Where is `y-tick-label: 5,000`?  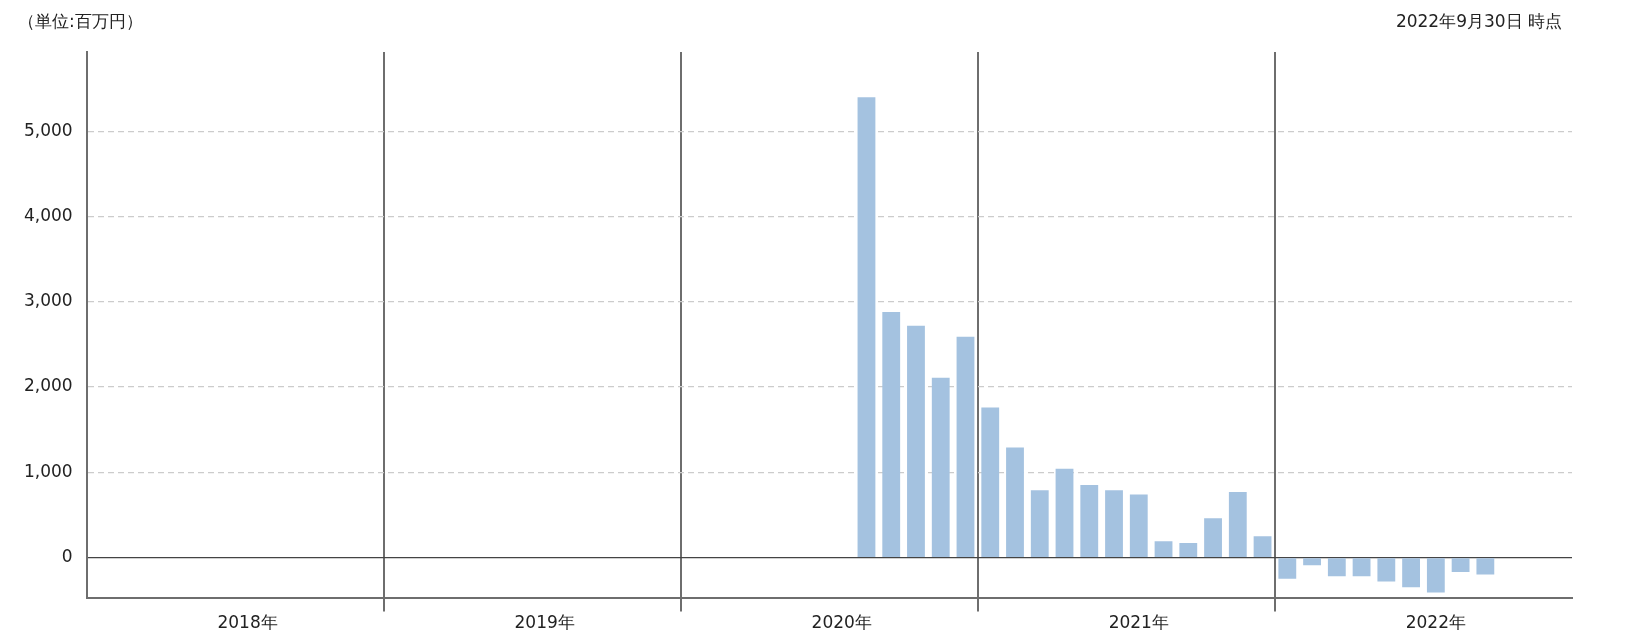
y-tick-label: 5,000 is located at coordinates (48, 129).